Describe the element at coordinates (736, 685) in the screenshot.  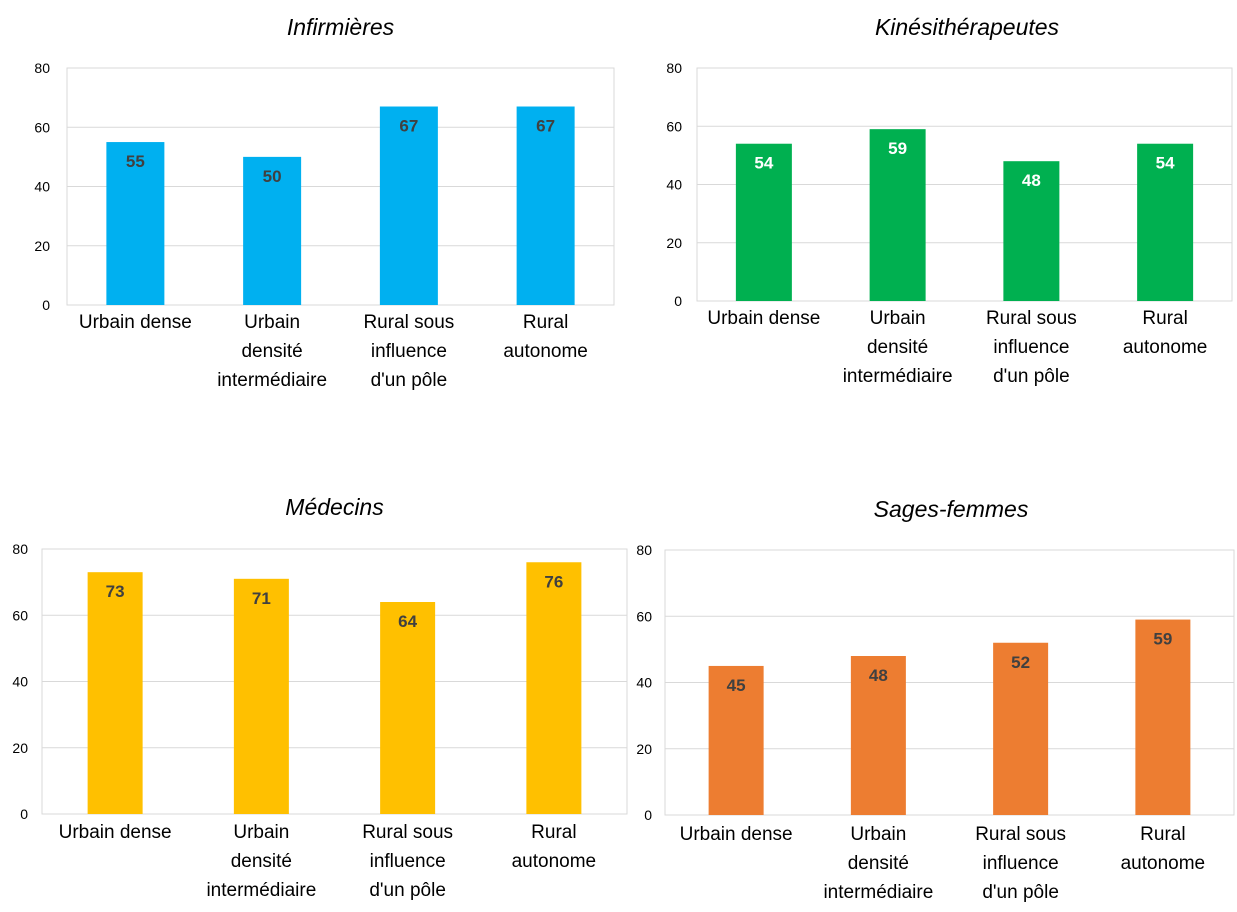
I see `data-label: 45` at that location.